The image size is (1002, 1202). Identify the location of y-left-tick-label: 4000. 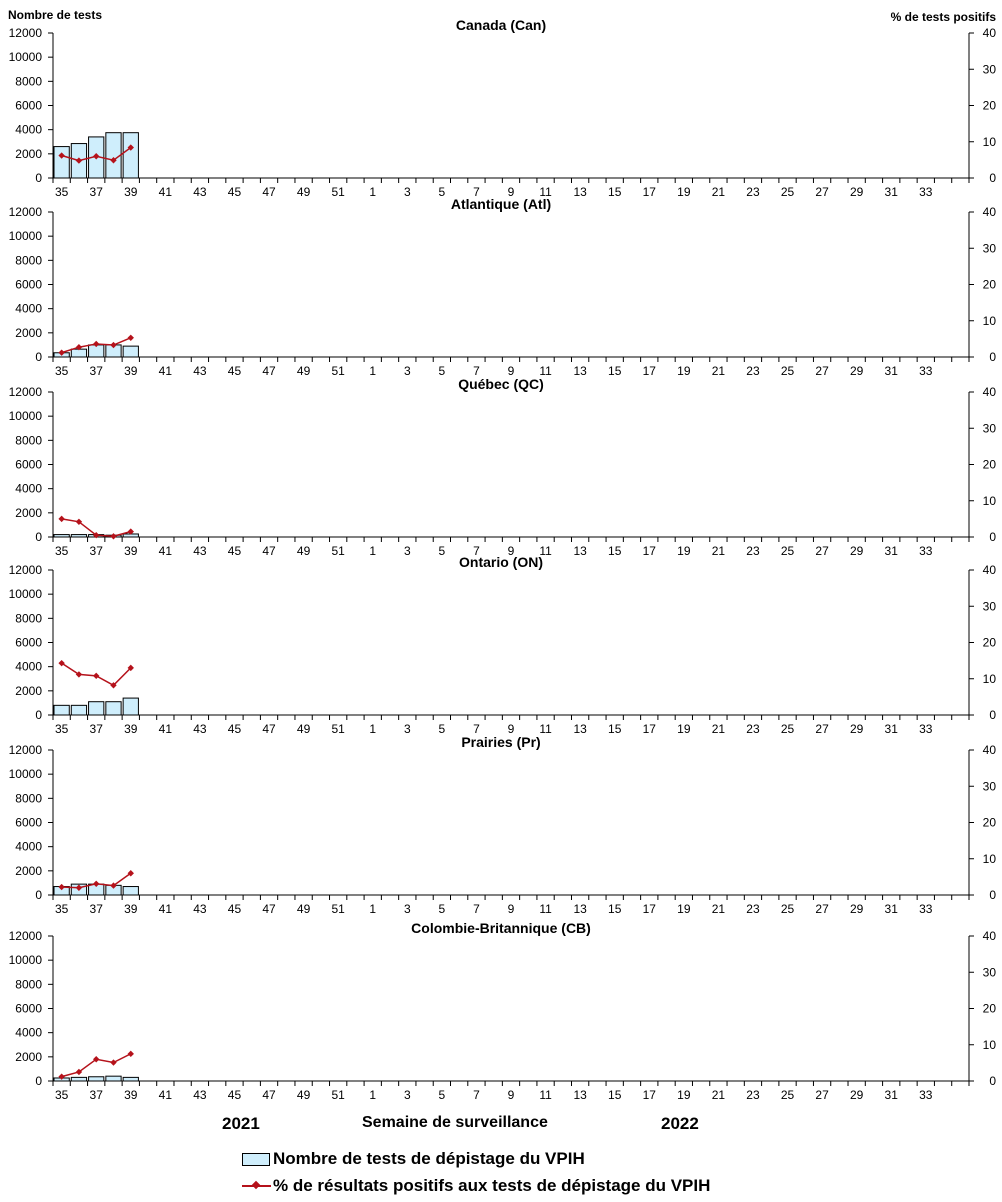
(28, 847).